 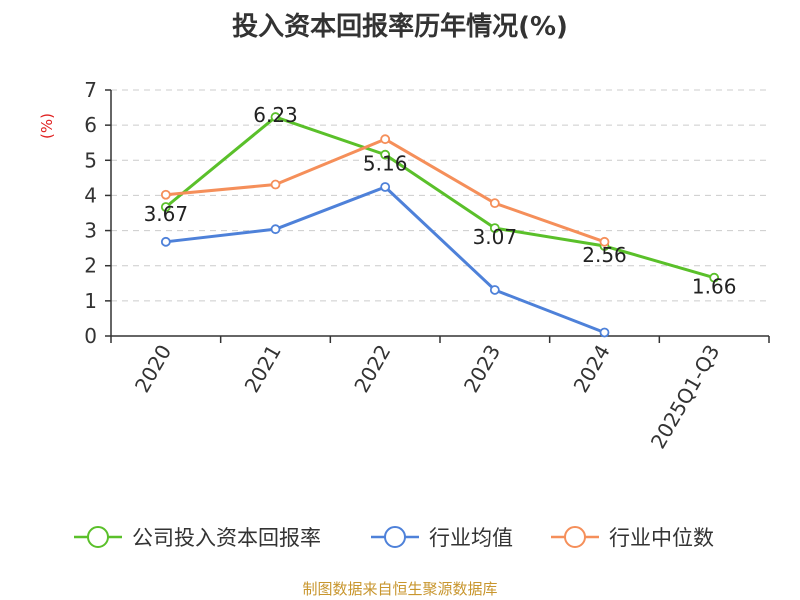 What do you see at coordinates (90, 336) in the screenshot?
I see `y-tick-label: 0` at bounding box center [90, 336].